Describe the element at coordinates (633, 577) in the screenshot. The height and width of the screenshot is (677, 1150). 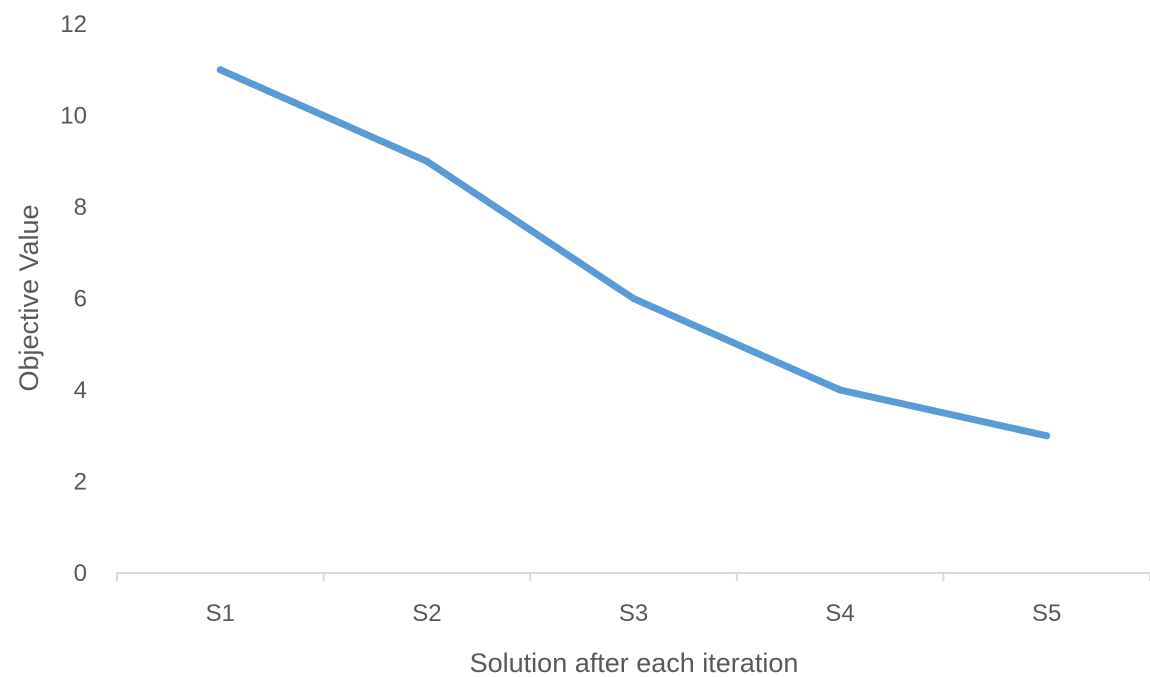
I see `x-axis-tick-marks` at that location.